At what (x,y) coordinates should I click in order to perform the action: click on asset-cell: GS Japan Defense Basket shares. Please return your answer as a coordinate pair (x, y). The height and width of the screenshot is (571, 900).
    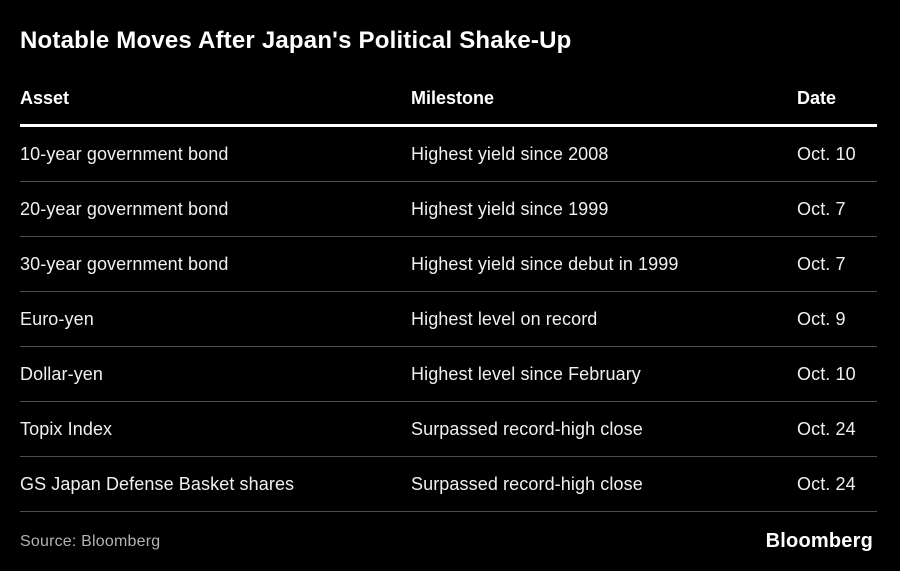
    Looking at the image, I should click on (157, 483).